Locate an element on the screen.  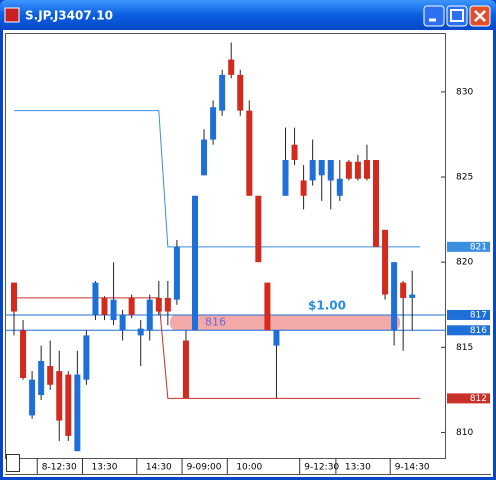
window-title: S.JP.J3407.10 is located at coordinates (69, 16).